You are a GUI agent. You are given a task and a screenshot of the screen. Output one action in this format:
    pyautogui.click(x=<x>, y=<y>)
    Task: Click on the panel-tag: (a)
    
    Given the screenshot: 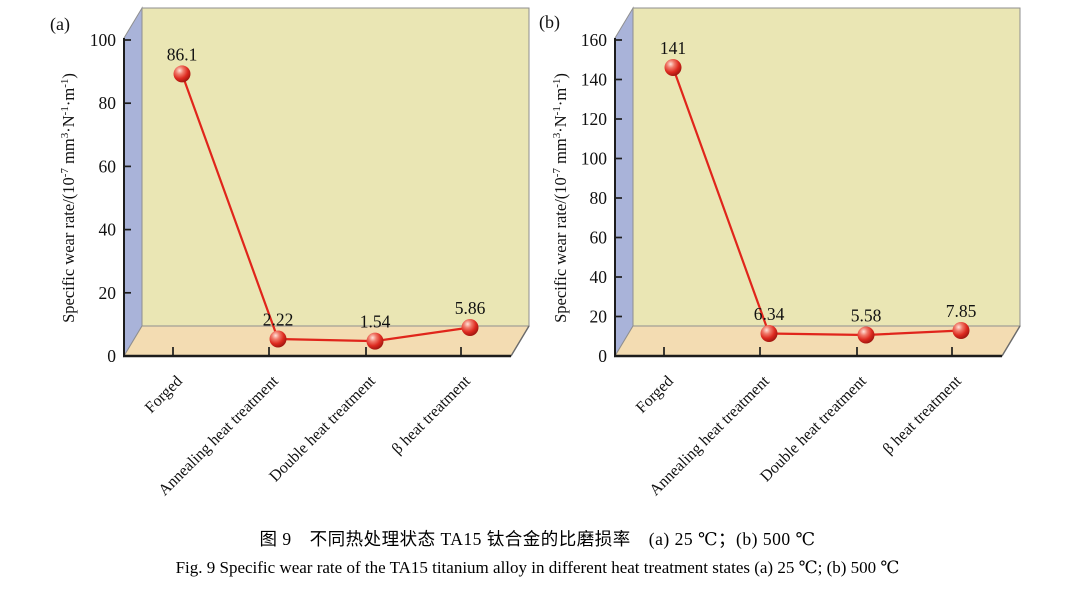 What is the action you would take?
    pyautogui.click(x=60, y=24)
    